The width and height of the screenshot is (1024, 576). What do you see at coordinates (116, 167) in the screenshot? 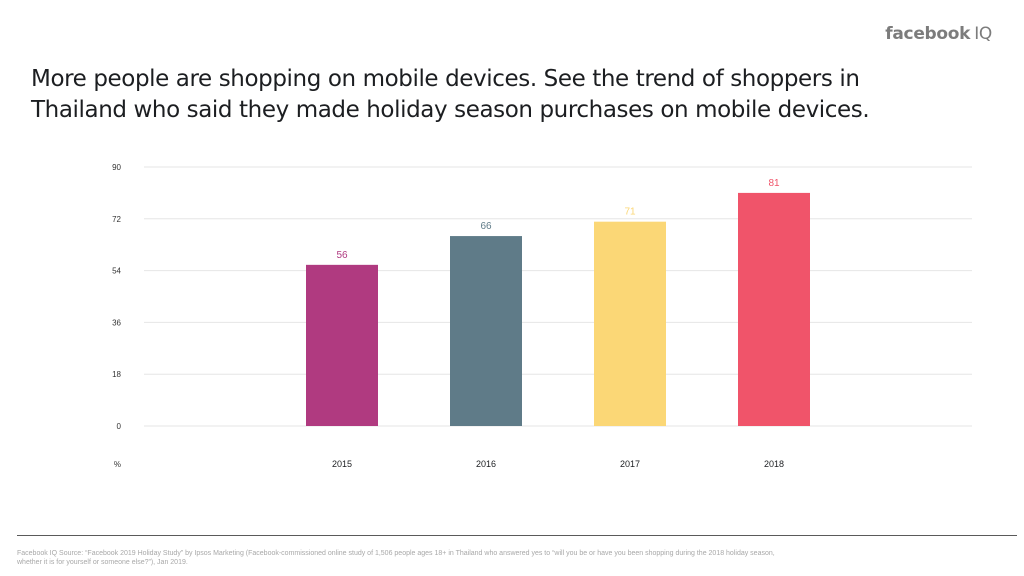
I see `y-tick-label: 90` at bounding box center [116, 167].